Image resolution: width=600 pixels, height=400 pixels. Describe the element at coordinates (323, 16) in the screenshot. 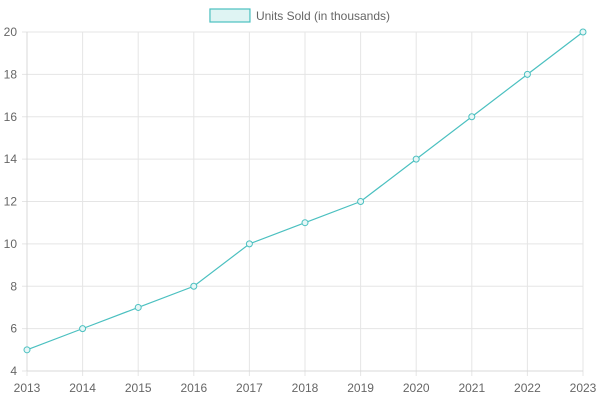

I see `legend-label: Units Sold (in thousands)` at that location.